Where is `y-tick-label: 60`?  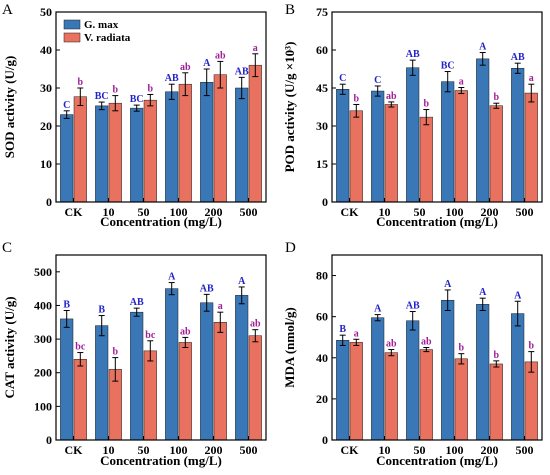 y-tick-label: 60 is located at coordinates (322, 50).